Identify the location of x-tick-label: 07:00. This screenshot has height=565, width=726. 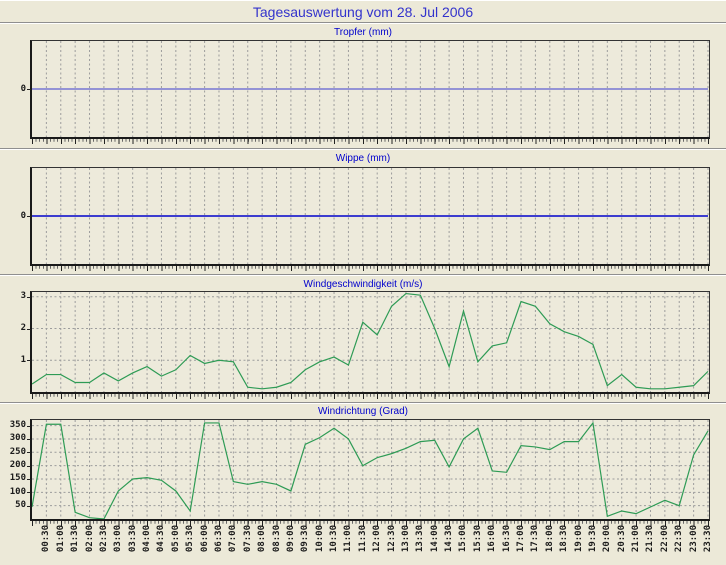
(233, 539).